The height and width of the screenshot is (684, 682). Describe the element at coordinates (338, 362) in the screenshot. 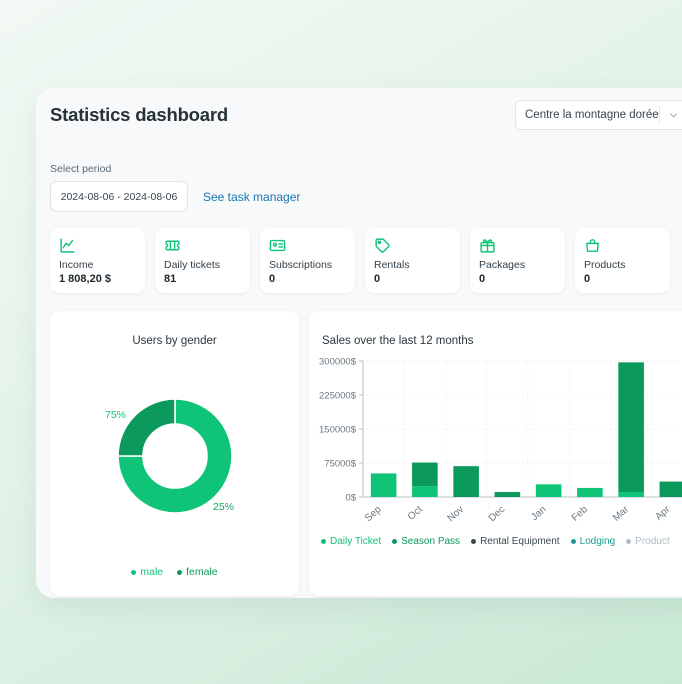

I see `y-axis-label: 300000$` at that location.